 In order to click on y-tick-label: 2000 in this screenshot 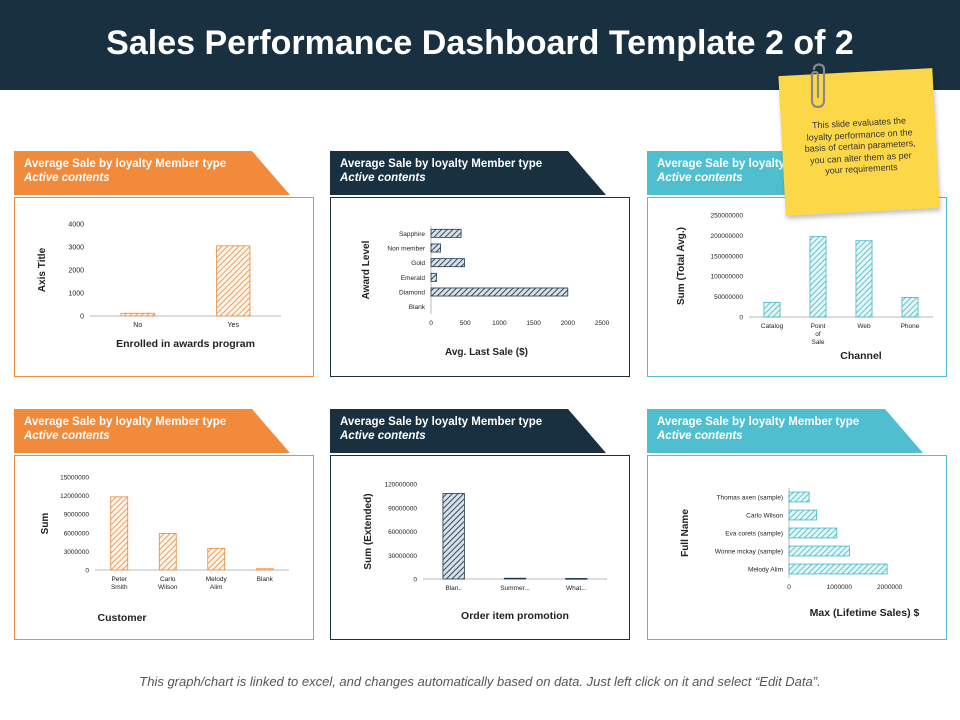, I will do `click(76, 271)`.